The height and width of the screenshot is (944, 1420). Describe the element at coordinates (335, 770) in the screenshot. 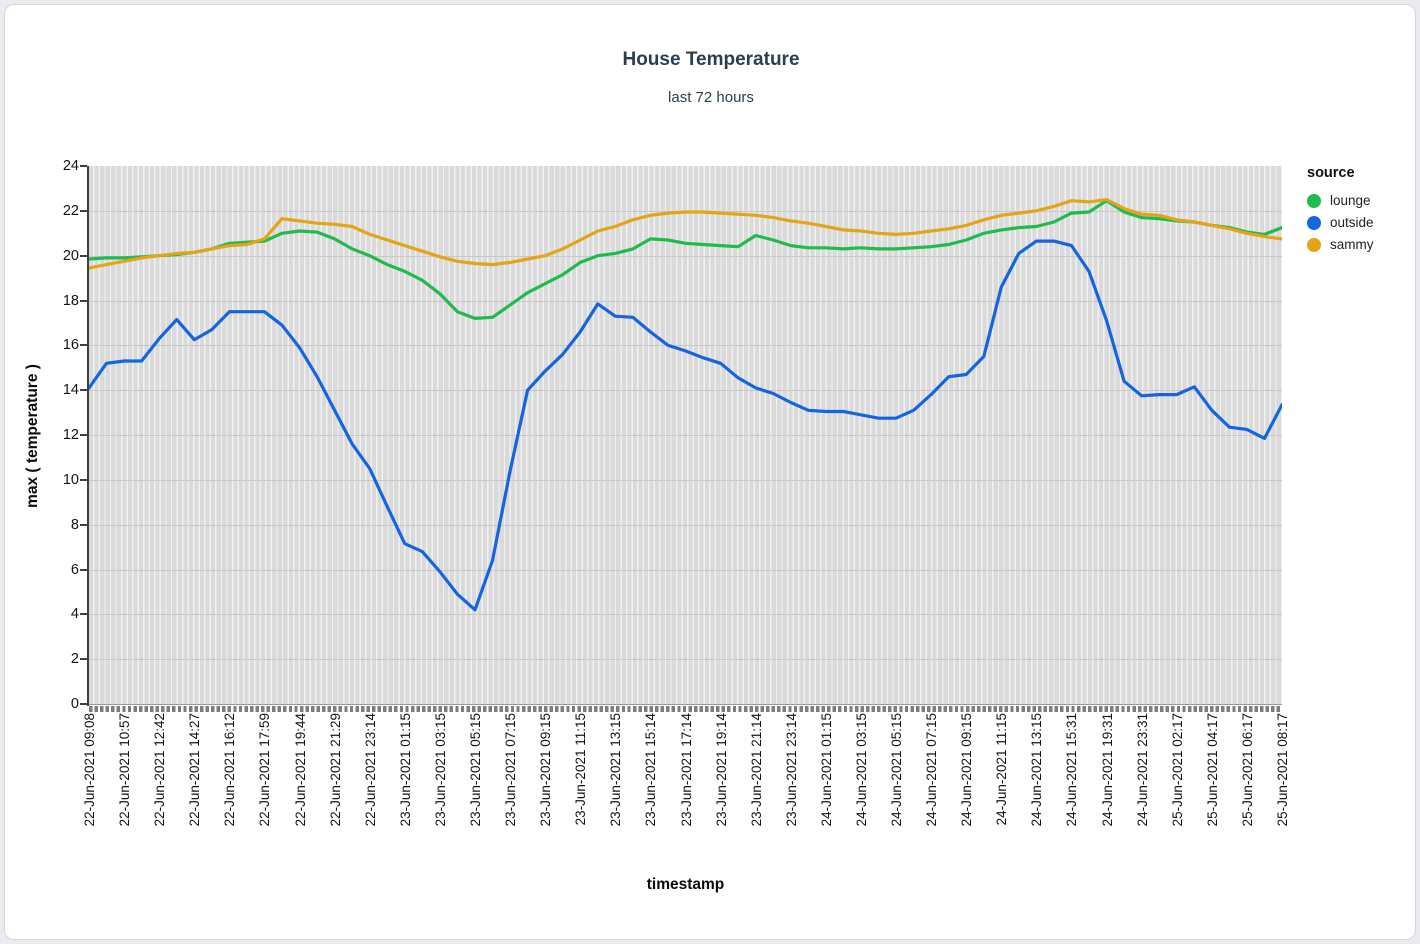

I see `x-tick-label: 22-Jun-2021 21:29` at that location.